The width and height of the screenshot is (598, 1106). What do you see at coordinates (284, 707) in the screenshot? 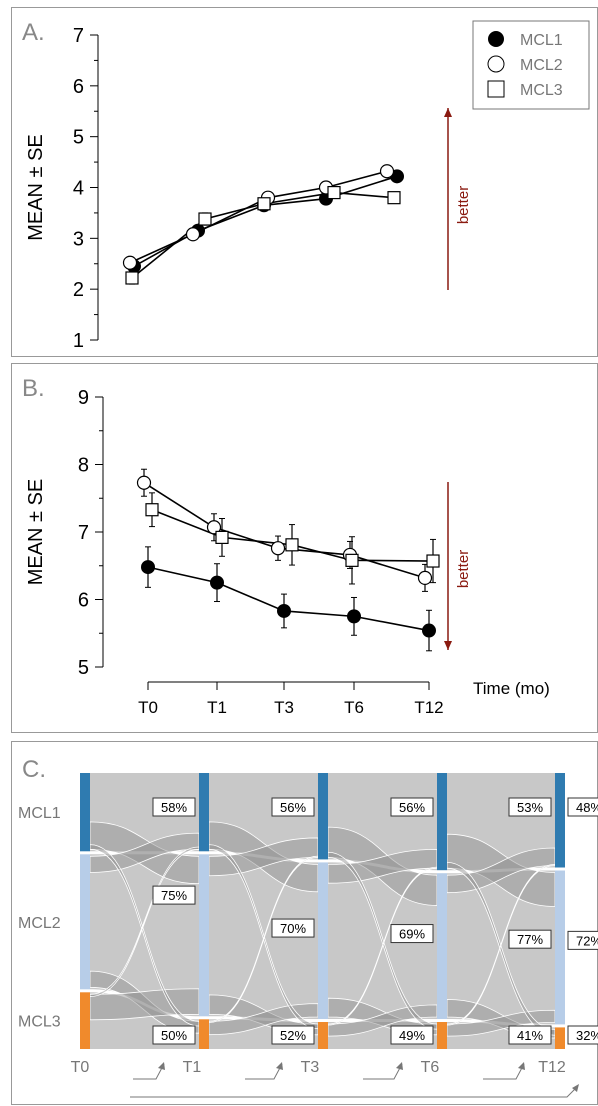
I see `x-tick-label: T3` at bounding box center [284, 707].